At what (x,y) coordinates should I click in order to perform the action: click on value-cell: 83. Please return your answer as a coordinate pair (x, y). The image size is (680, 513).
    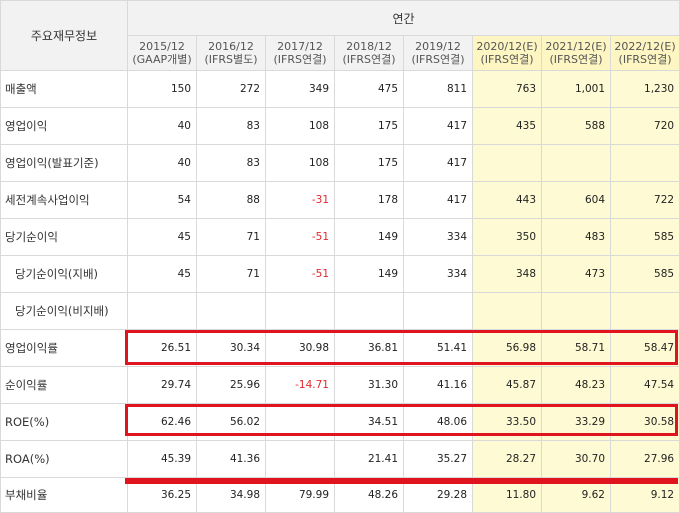
    Looking at the image, I should click on (231, 126).